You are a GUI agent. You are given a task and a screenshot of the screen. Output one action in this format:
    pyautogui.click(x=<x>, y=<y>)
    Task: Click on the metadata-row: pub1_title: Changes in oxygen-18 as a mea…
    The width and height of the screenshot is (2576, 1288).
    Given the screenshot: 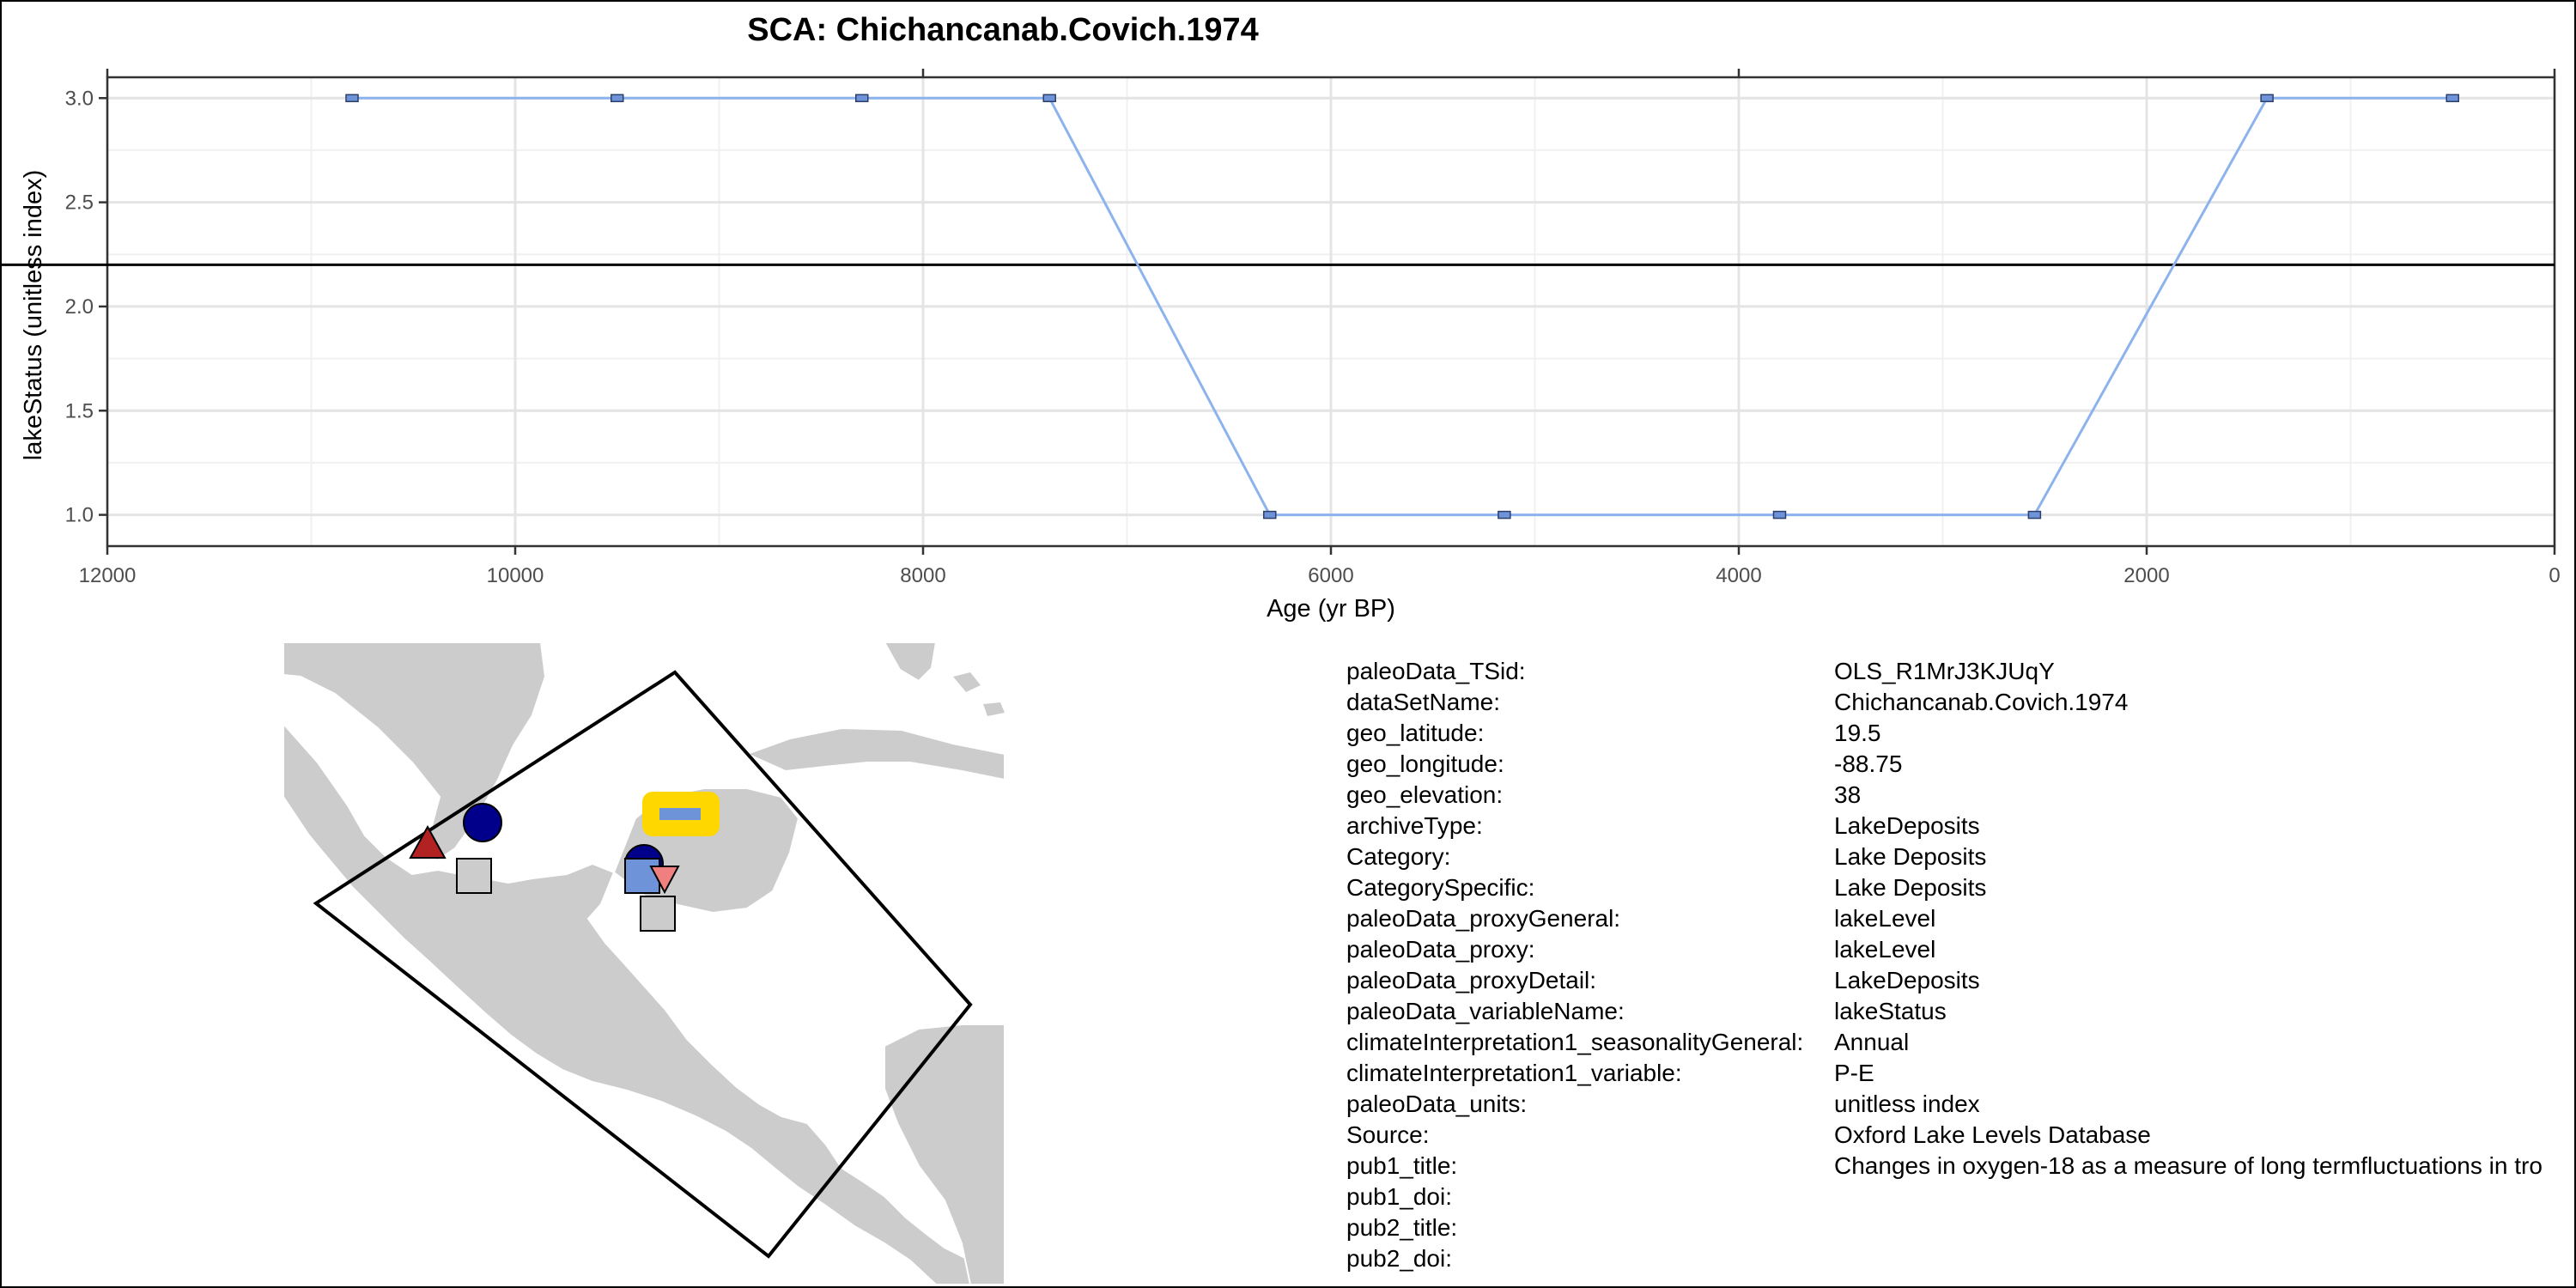 What is the action you would take?
    pyautogui.click(x=1960, y=1166)
    